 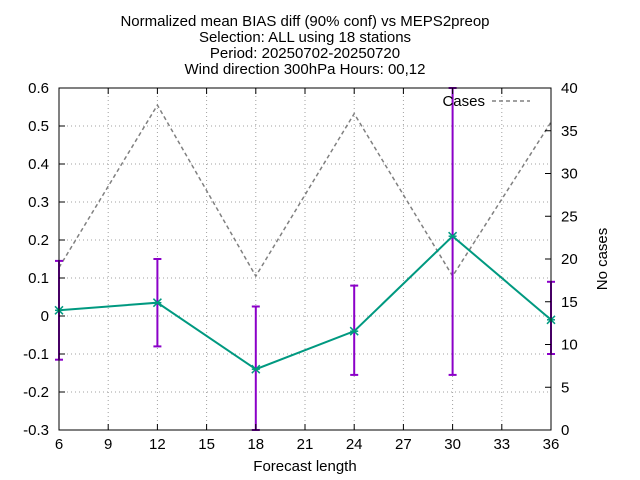 I want to click on y2-tick-label: 35, so click(x=569, y=131).